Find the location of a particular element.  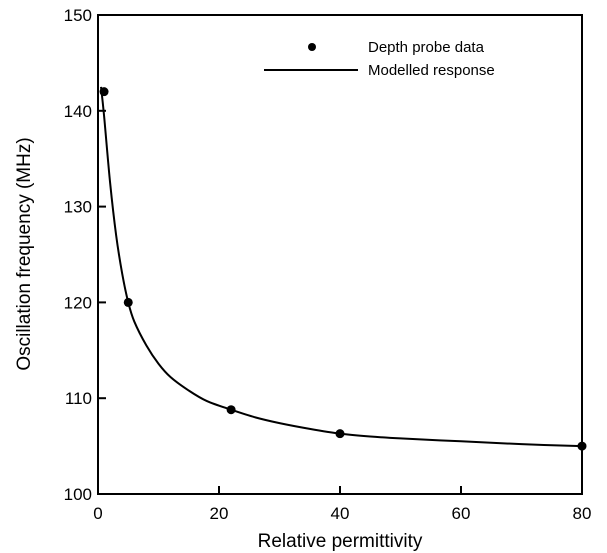

y-axis-title: Oscillation frequency (MHz) is located at coordinates (24, 253).